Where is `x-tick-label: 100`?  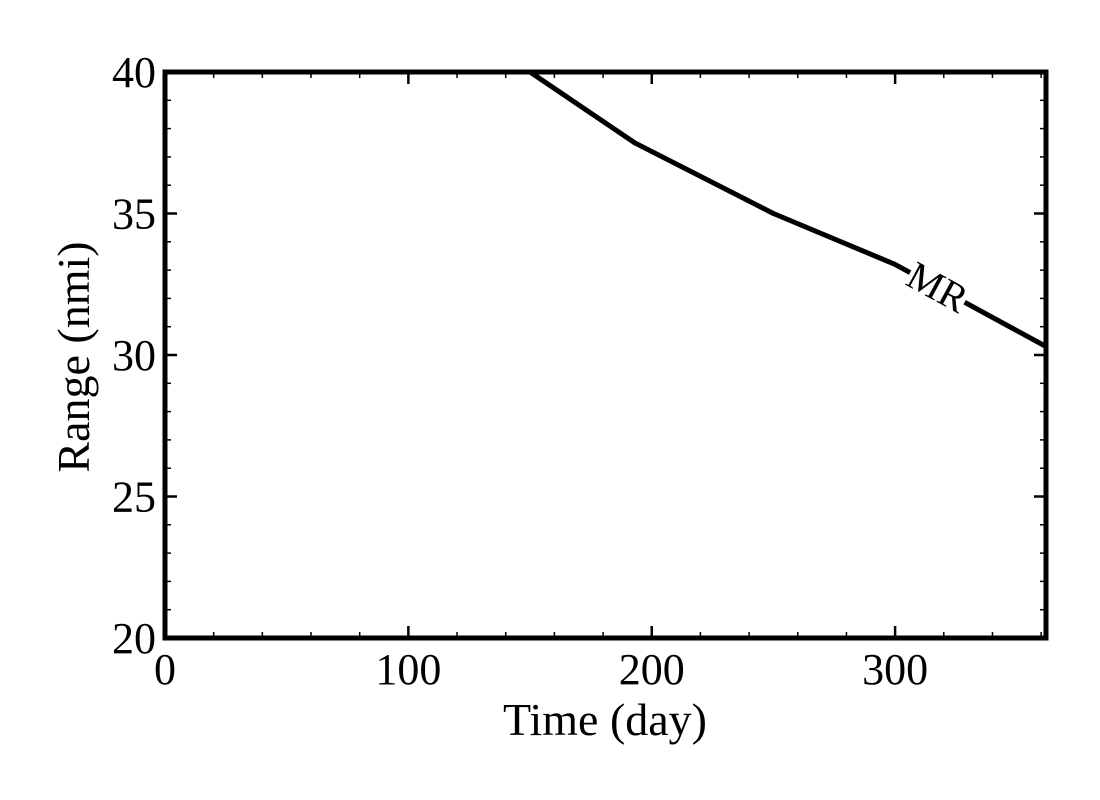
x-tick-label: 100 is located at coordinates (408, 669).